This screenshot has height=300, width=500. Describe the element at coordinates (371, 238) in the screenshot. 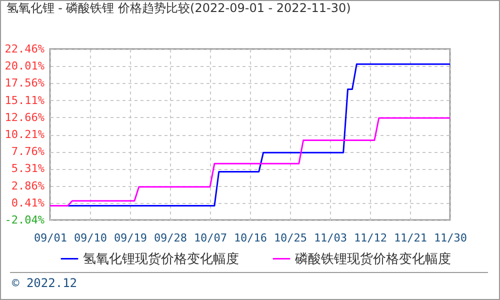

I see `x-tick-label: 11/12` at that location.